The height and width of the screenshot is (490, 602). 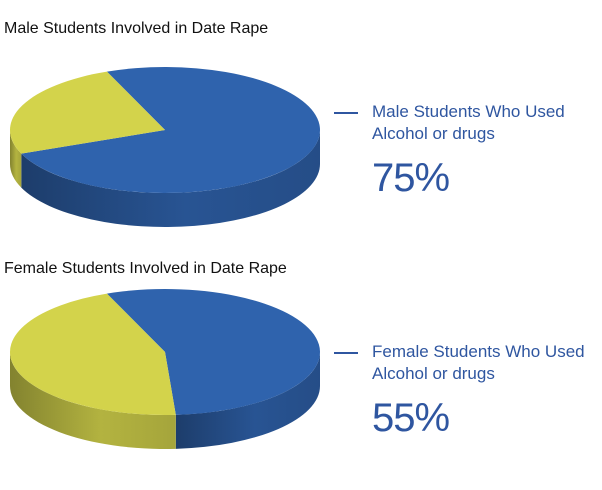 What do you see at coordinates (411, 178) in the screenshot?
I see `value-label: 75%` at bounding box center [411, 178].